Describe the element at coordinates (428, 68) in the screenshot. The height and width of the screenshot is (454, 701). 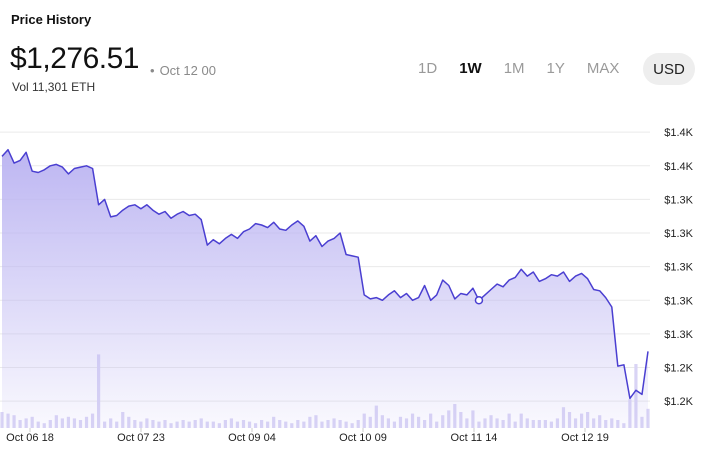
I see `range-1d-button: 1D` at that location.